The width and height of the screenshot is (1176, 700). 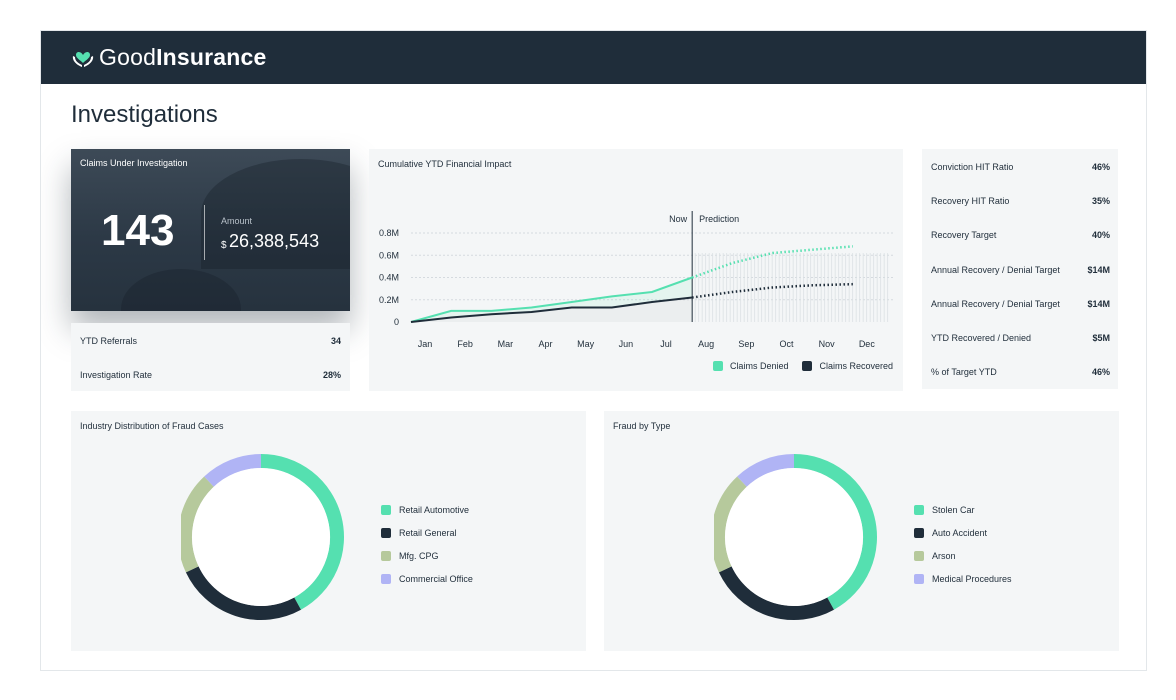 What do you see at coordinates (331, 375) in the screenshot?
I see `stat-value: 28%` at bounding box center [331, 375].